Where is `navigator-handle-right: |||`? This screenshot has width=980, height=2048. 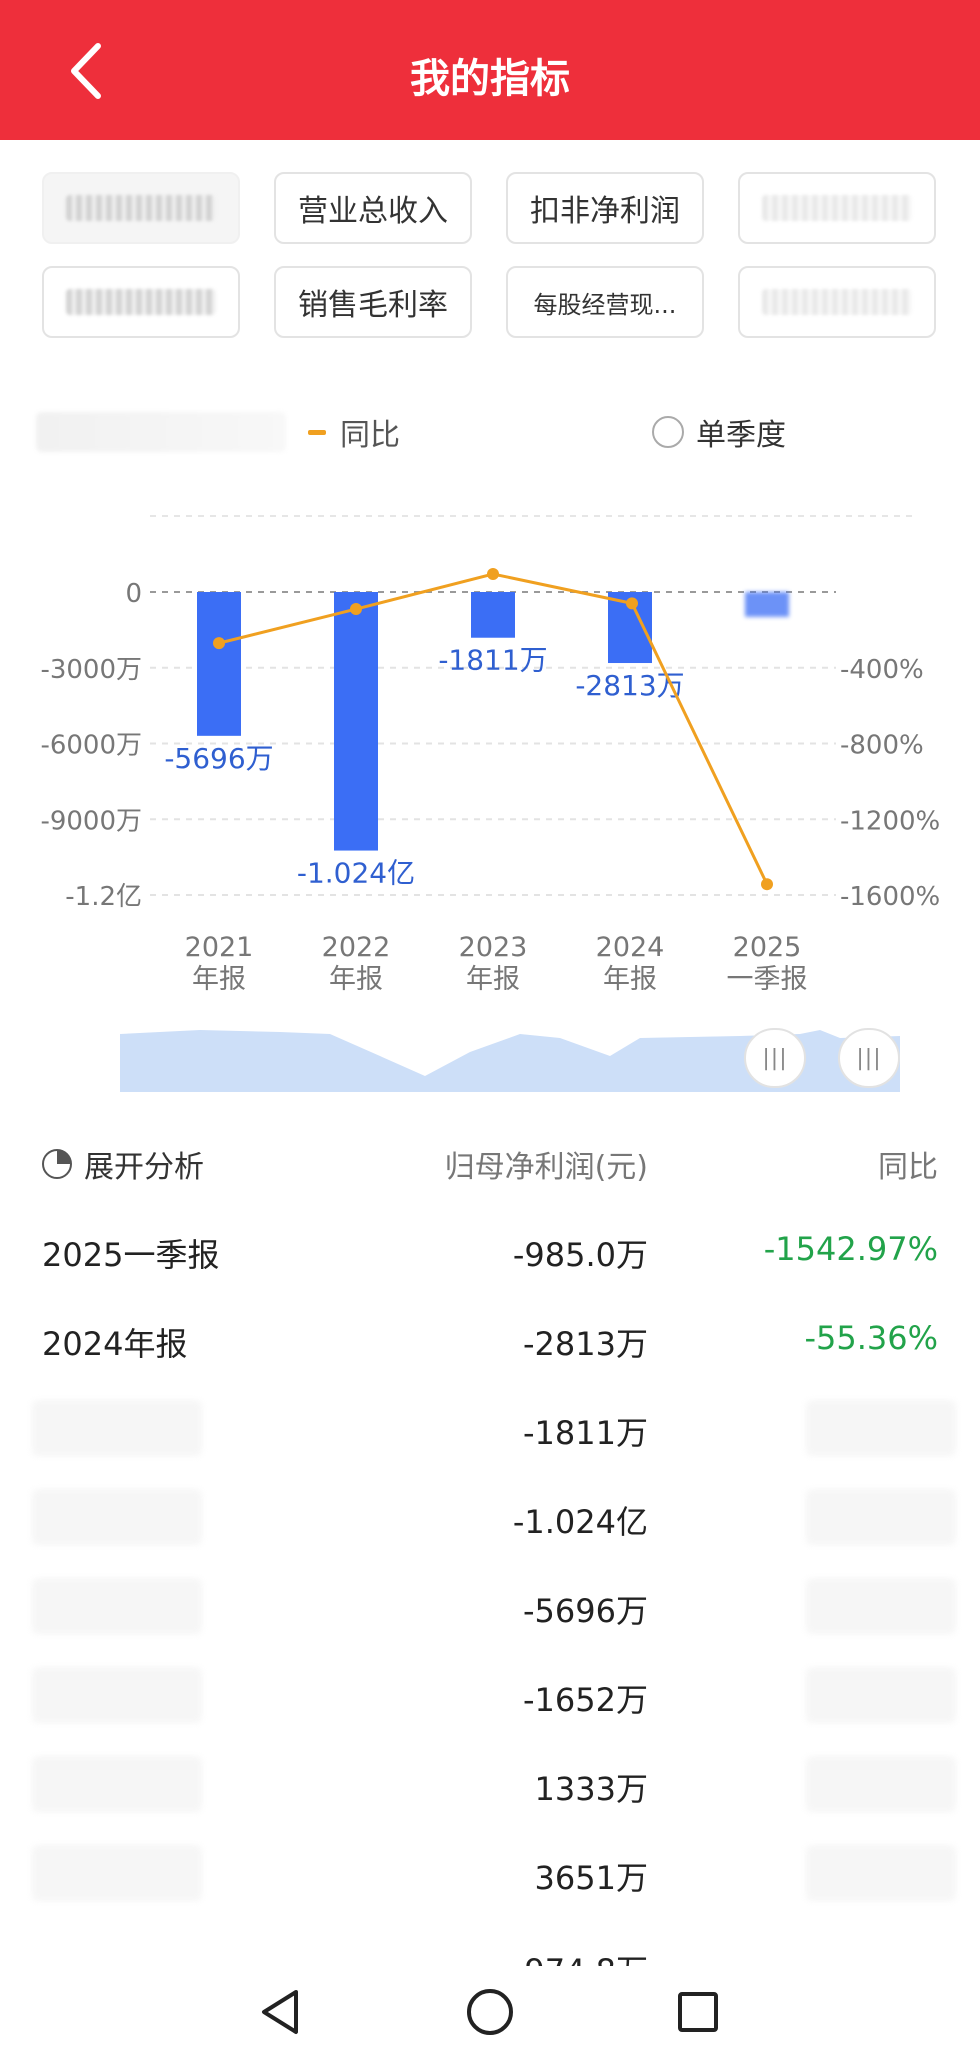 navigator-handle-right: ||| is located at coordinates (869, 1058).